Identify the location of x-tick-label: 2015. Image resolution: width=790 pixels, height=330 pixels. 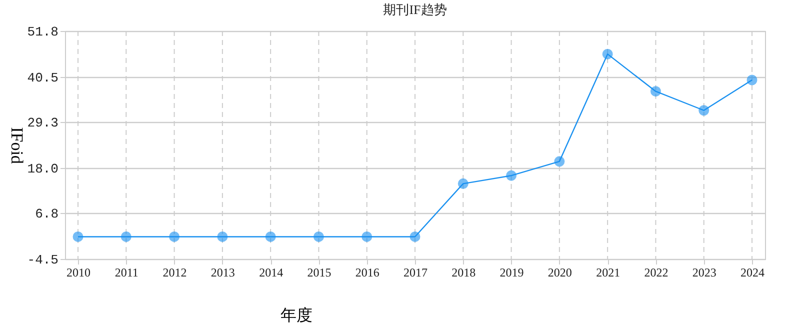
(319, 273).